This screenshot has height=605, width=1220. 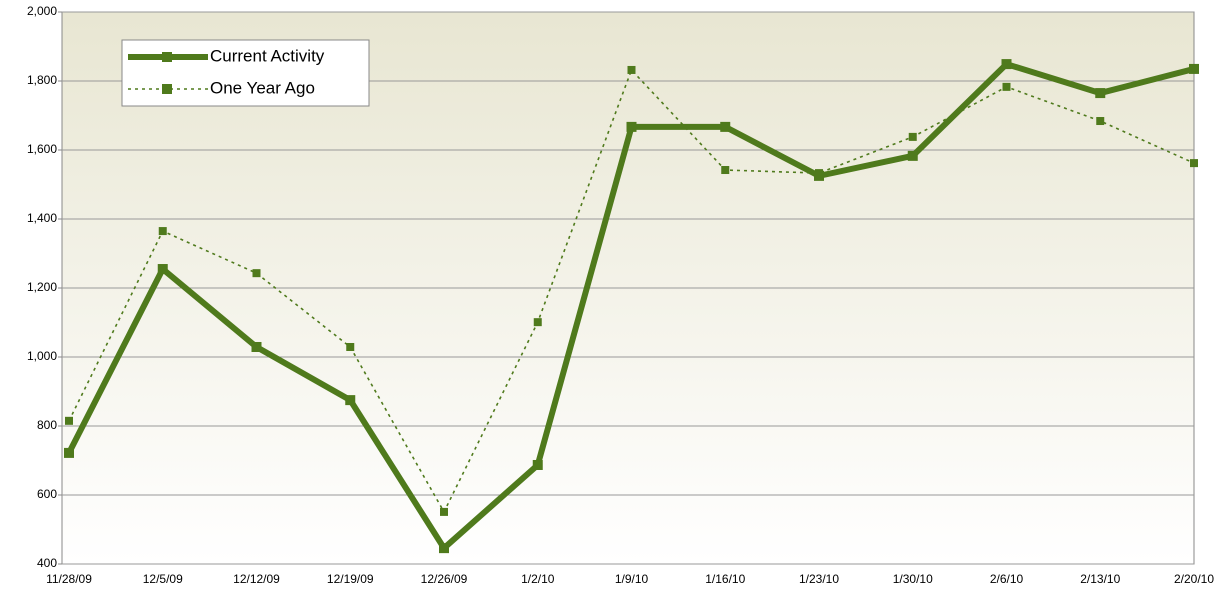 What do you see at coordinates (256, 579) in the screenshot?
I see `x-tick-label: 12/12/09` at bounding box center [256, 579].